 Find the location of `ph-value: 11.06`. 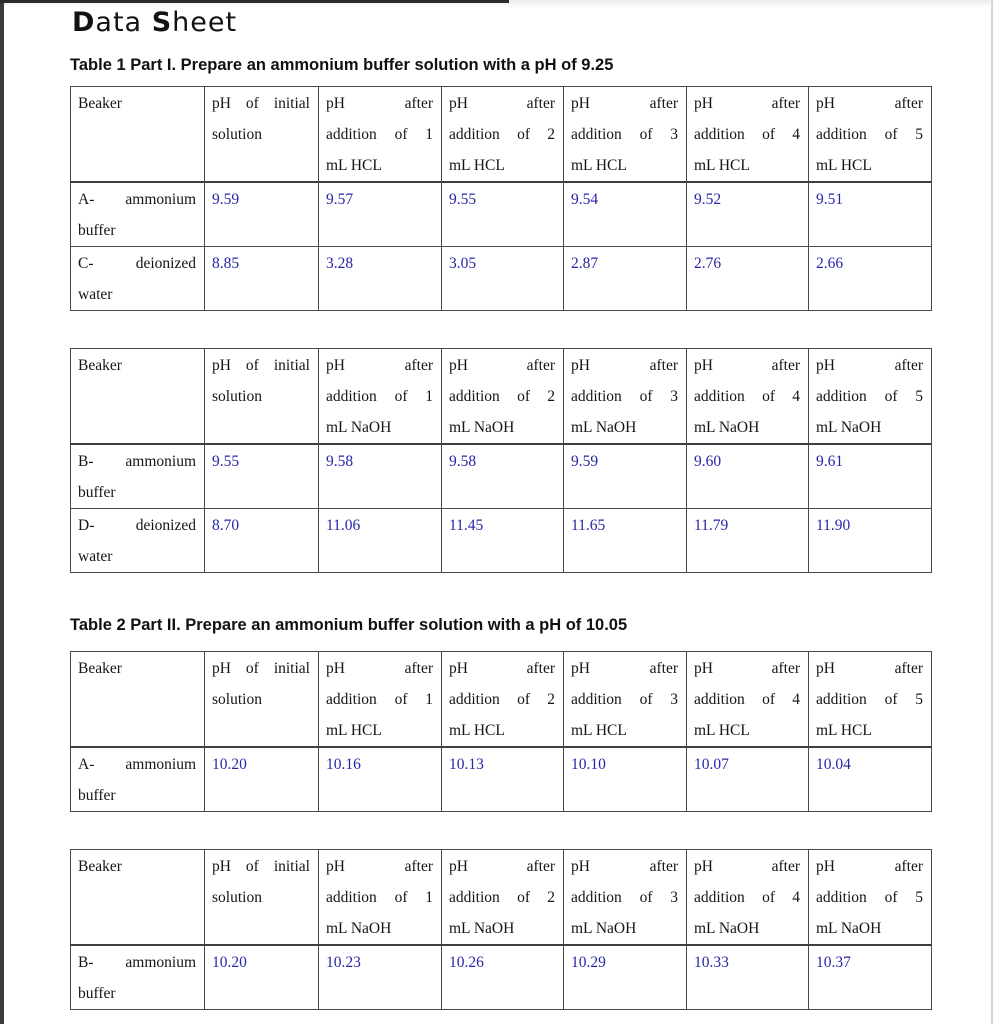

ph-value: 11.06 is located at coordinates (343, 525).